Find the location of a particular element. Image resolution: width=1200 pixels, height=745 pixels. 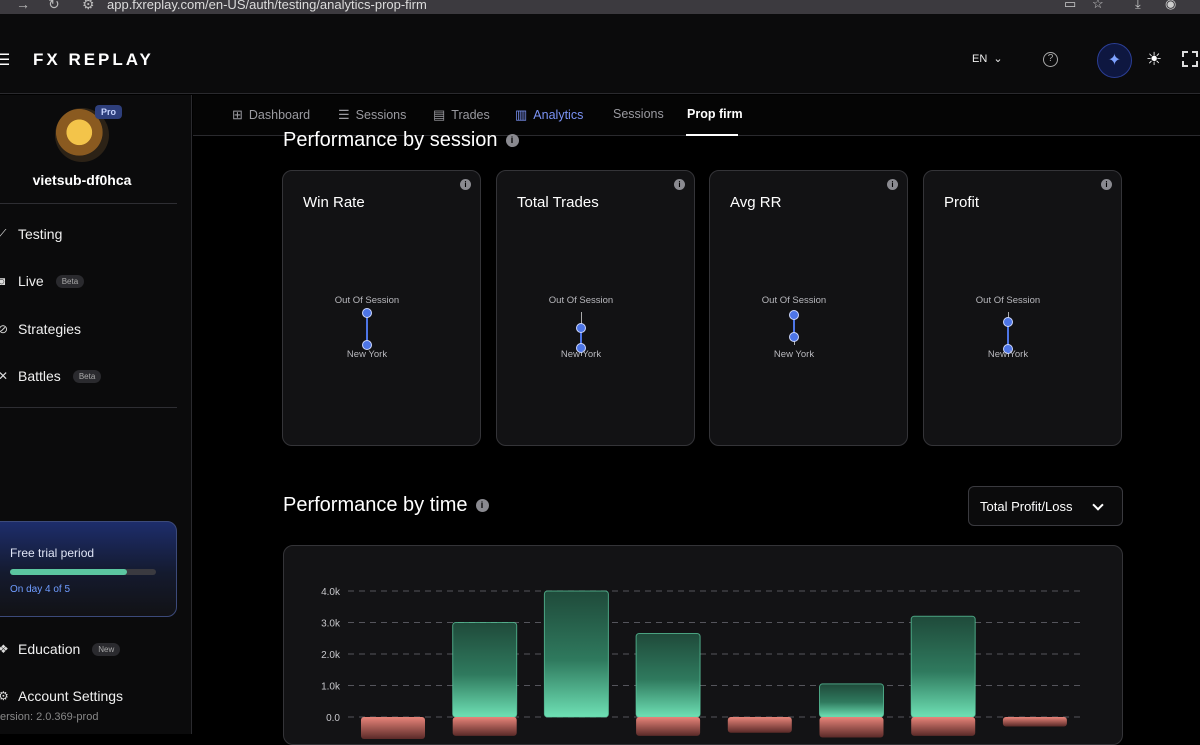

logo: FX REPLAY is located at coordinates (93, 59).